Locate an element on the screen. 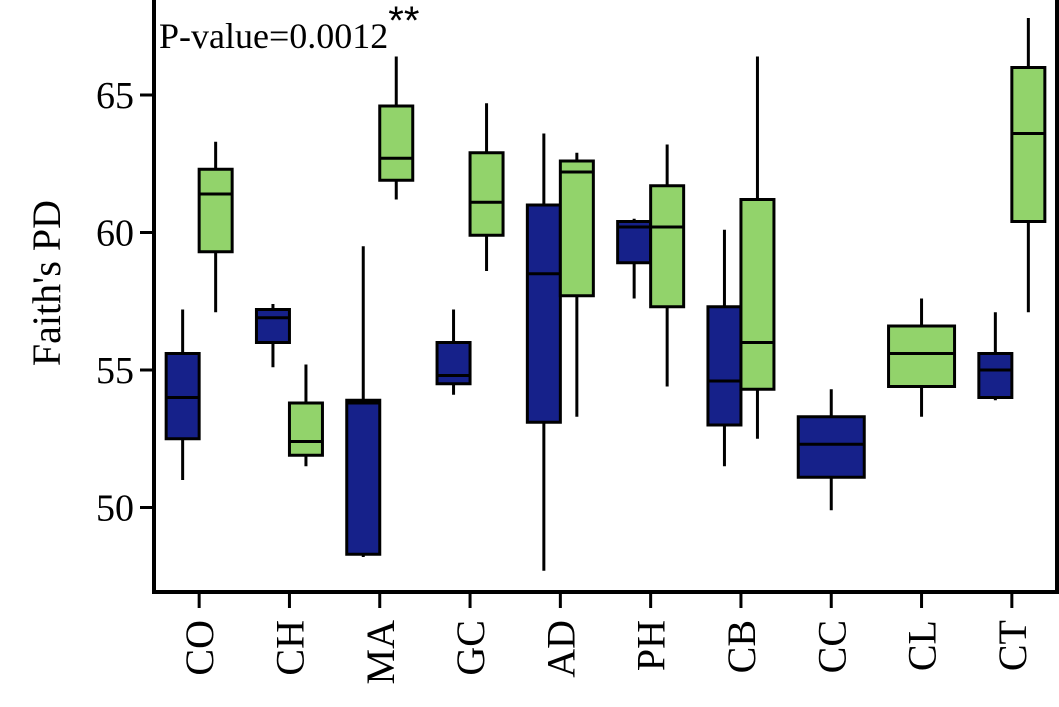 This screenshot has width=1059, height=707. box-green-ph is located at coordinates (667, 265).